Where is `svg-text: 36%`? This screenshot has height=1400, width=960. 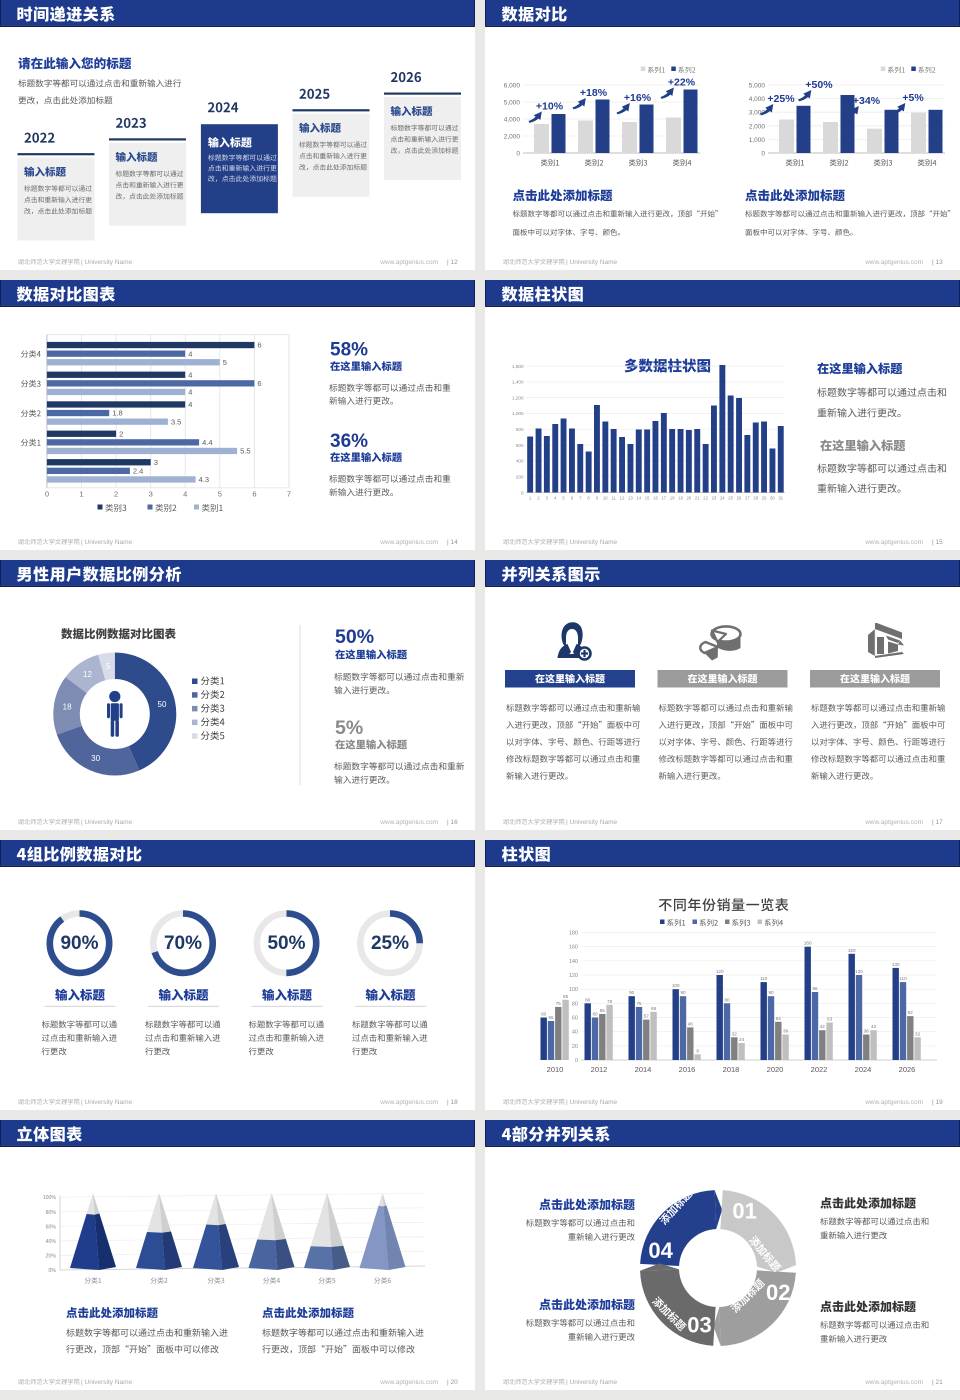
svg-text: 36% is located at coordinates (349, 441).